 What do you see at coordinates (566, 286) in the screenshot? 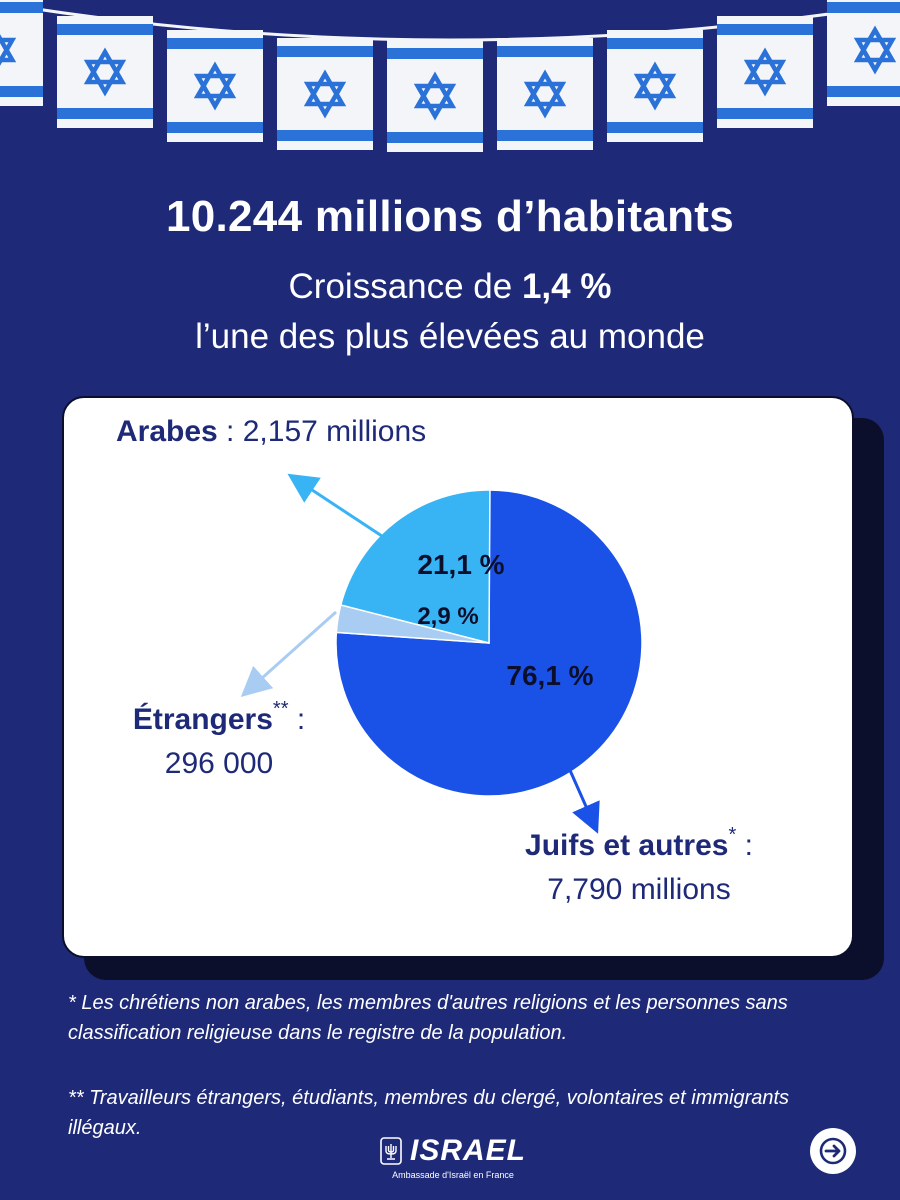
I see `growth-value: 1,4 %` at bounding box center [566, 286].